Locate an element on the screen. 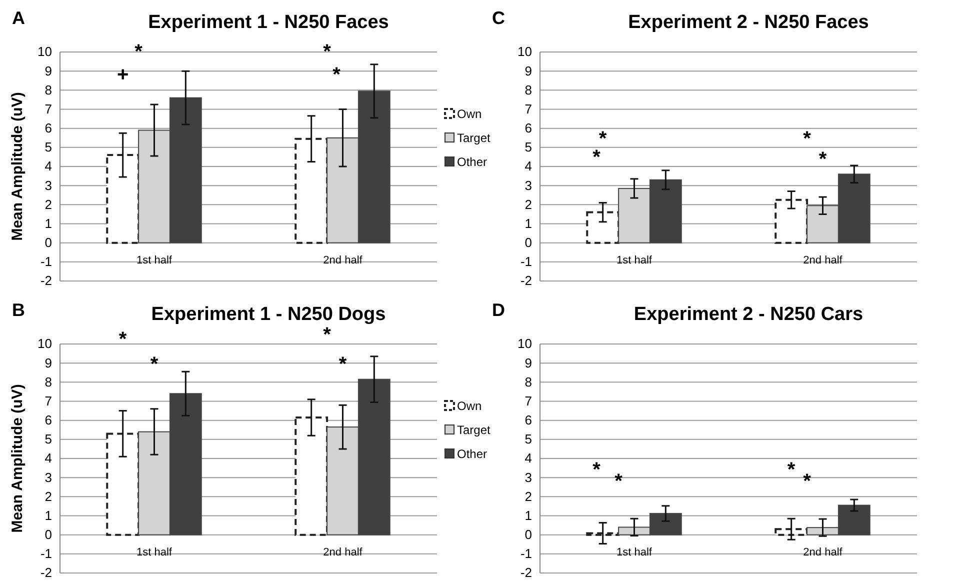  text: D is located at coordinates (498, 310).